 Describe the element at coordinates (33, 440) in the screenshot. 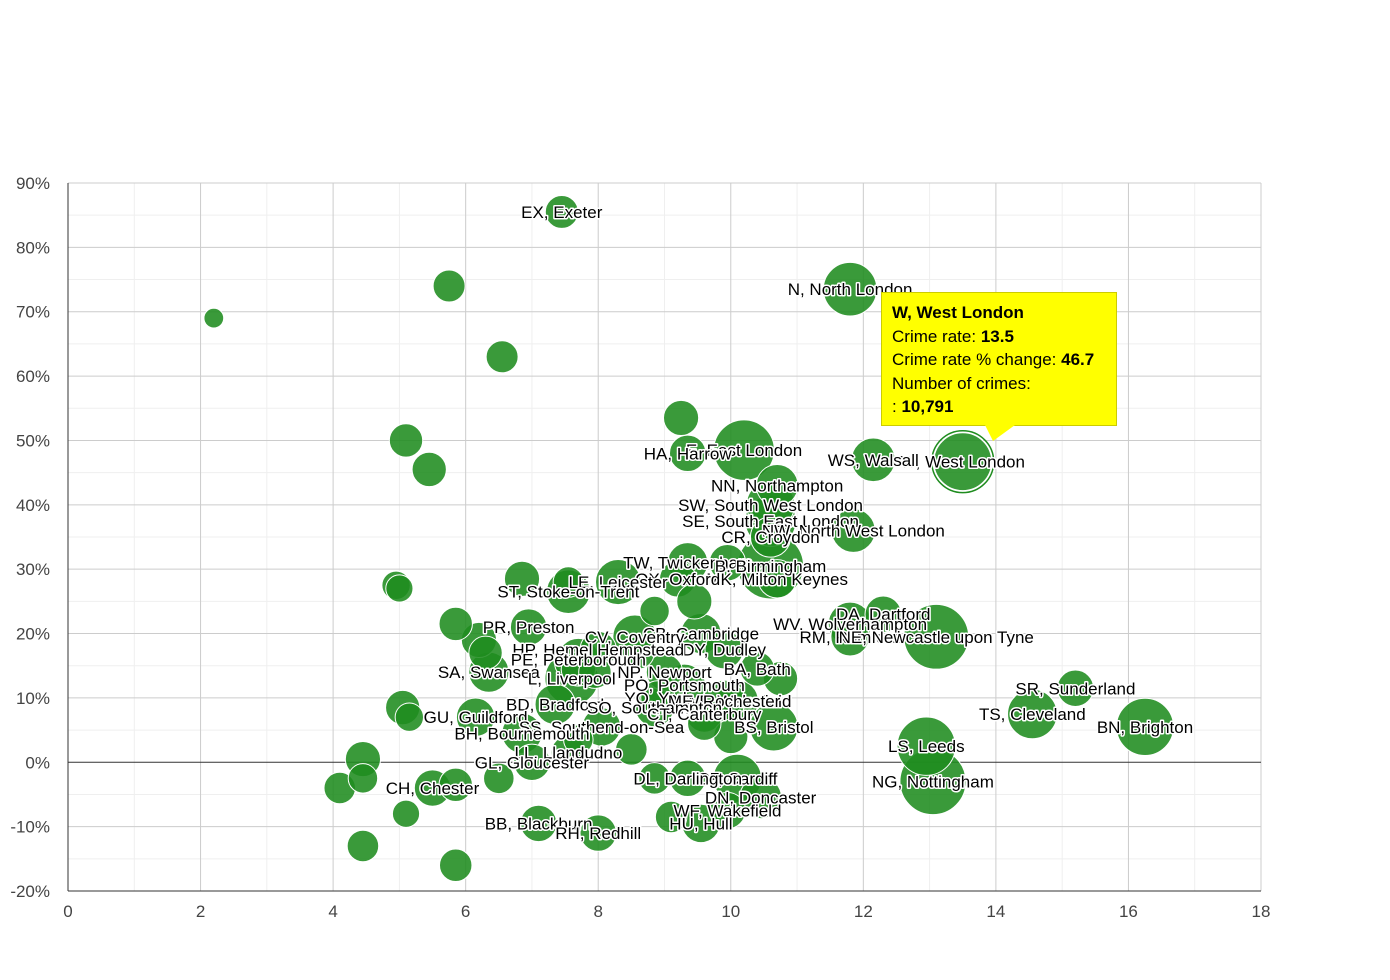

I see `y-tick-label: 50%` at that location.